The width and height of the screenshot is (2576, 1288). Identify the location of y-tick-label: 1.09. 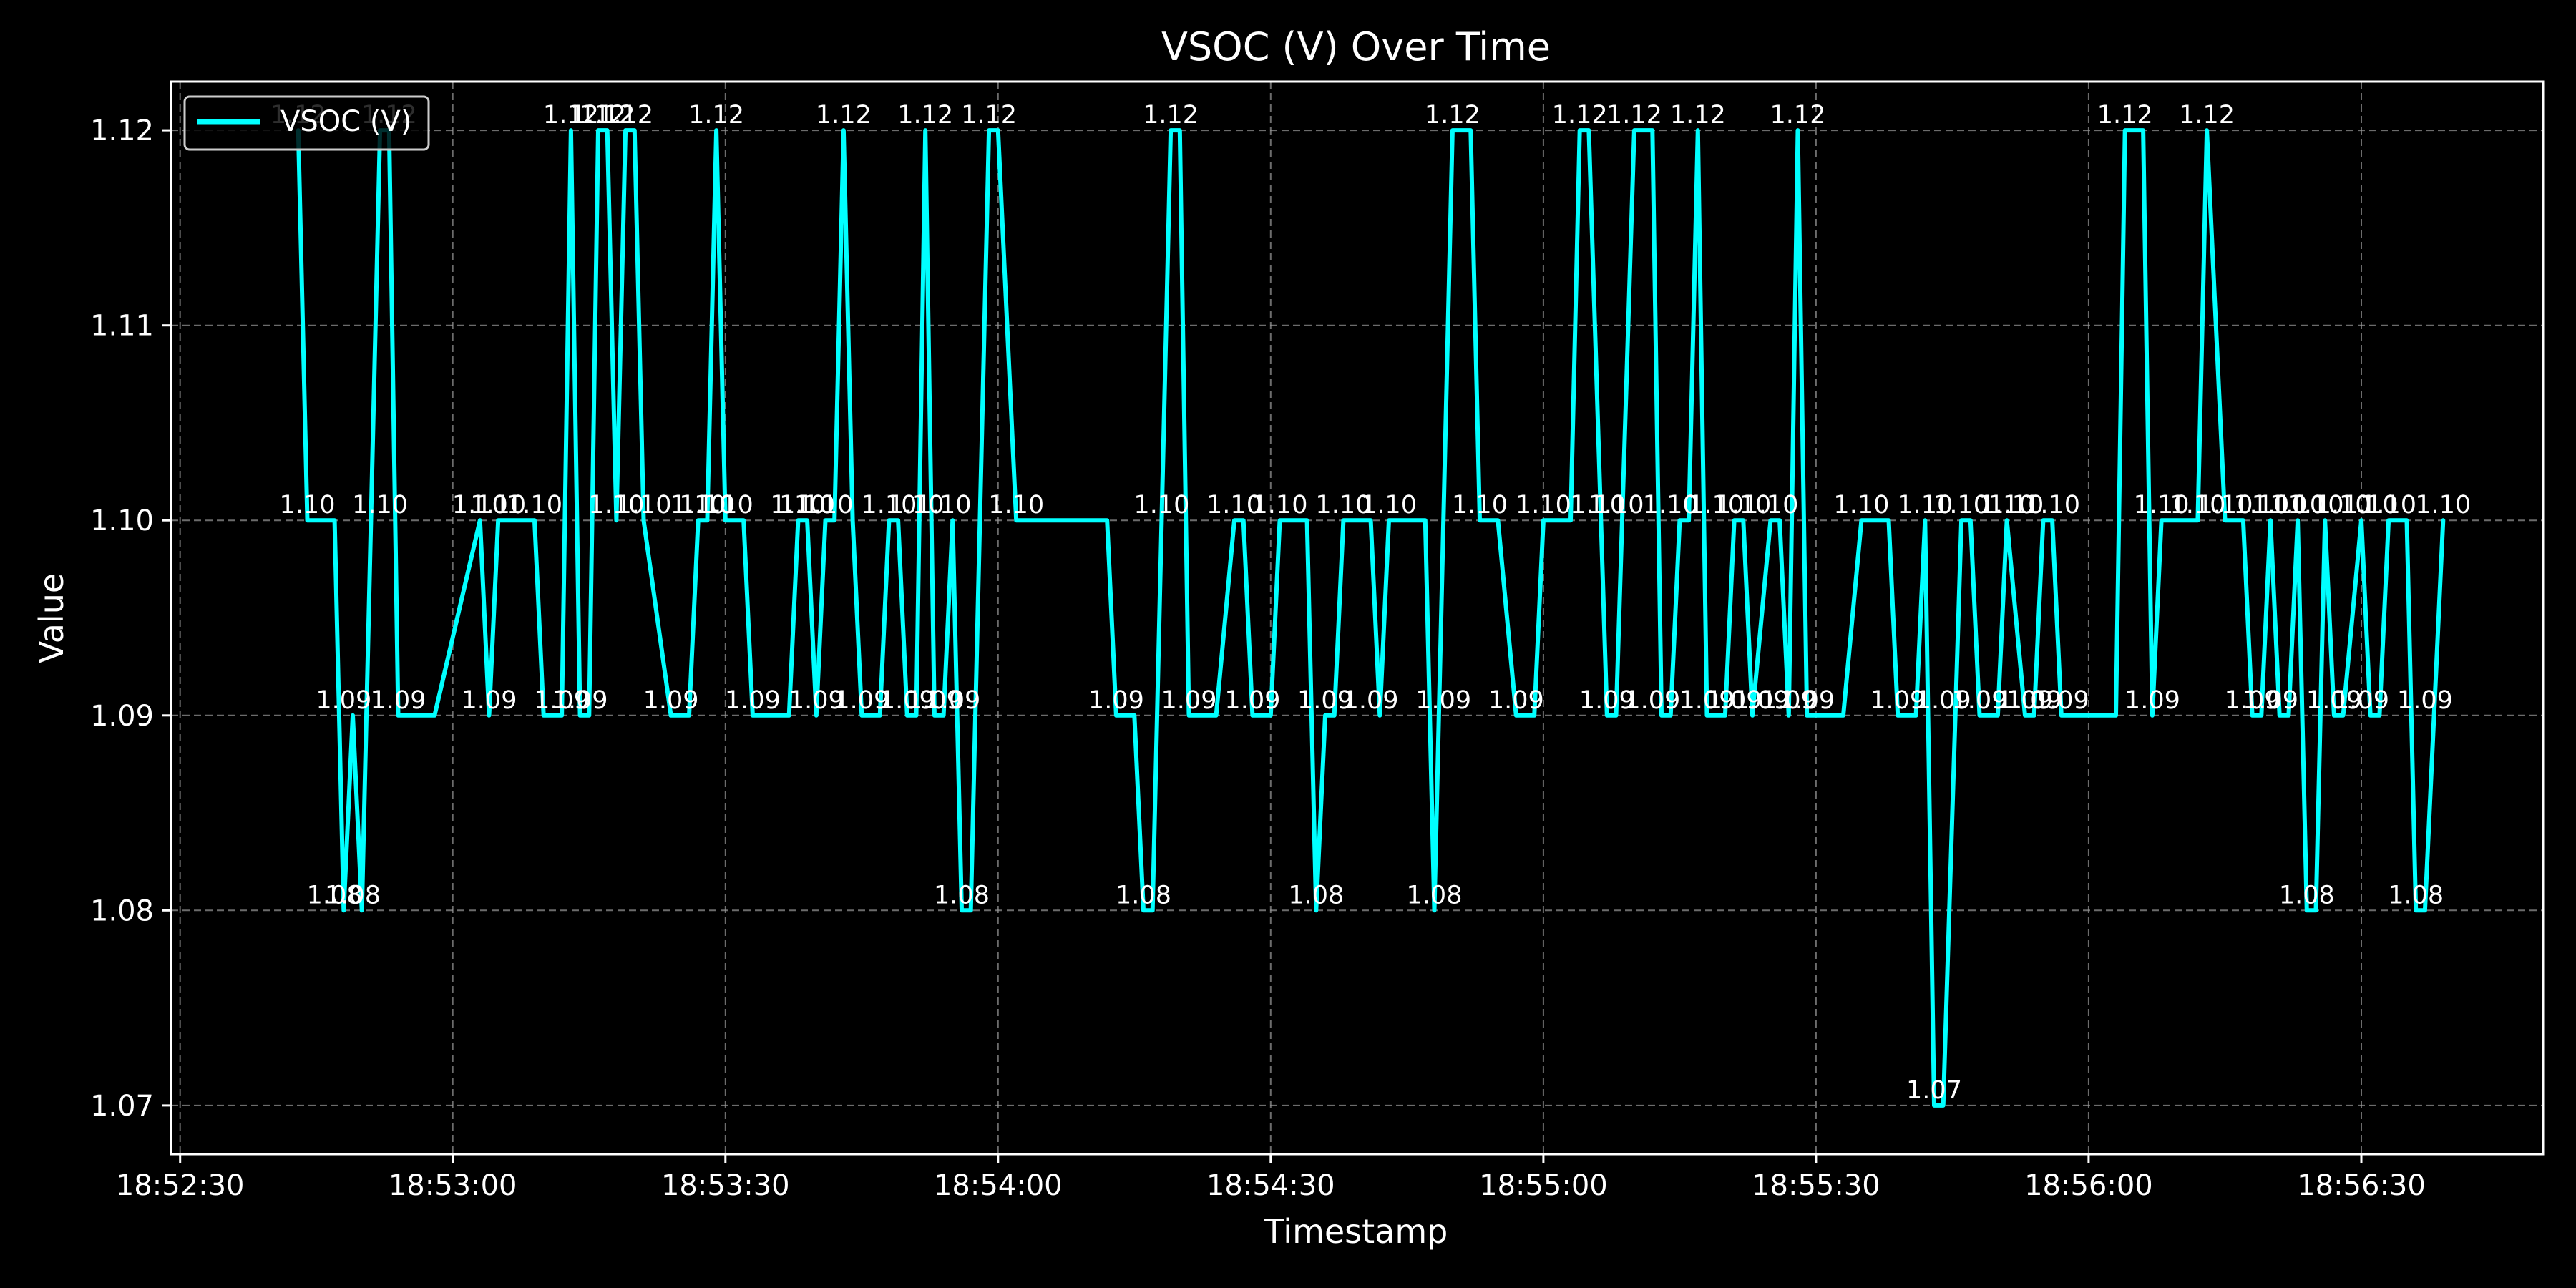
(122, 716).